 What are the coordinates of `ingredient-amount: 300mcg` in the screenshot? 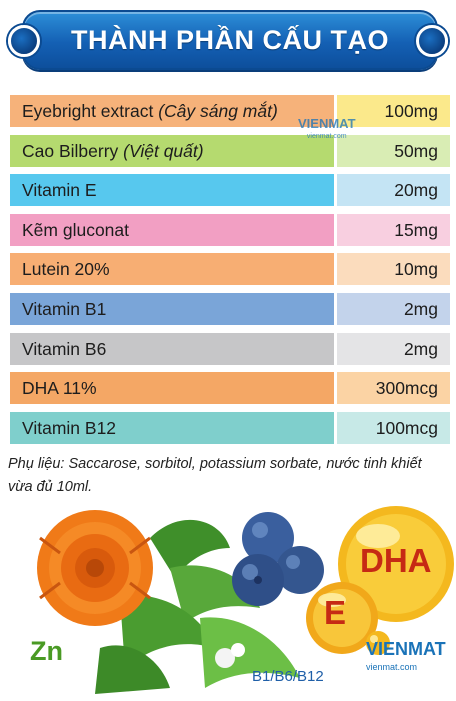 It's located at (393, 388).